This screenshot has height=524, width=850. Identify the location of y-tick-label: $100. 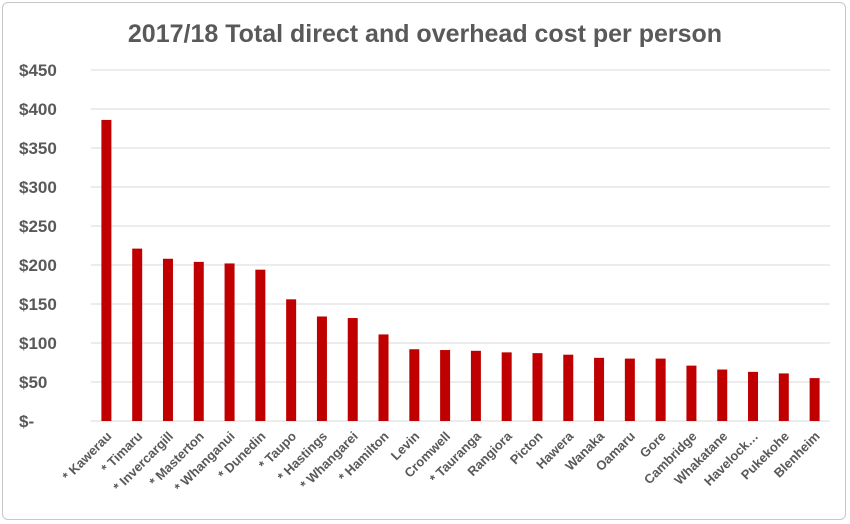
(38, 343).